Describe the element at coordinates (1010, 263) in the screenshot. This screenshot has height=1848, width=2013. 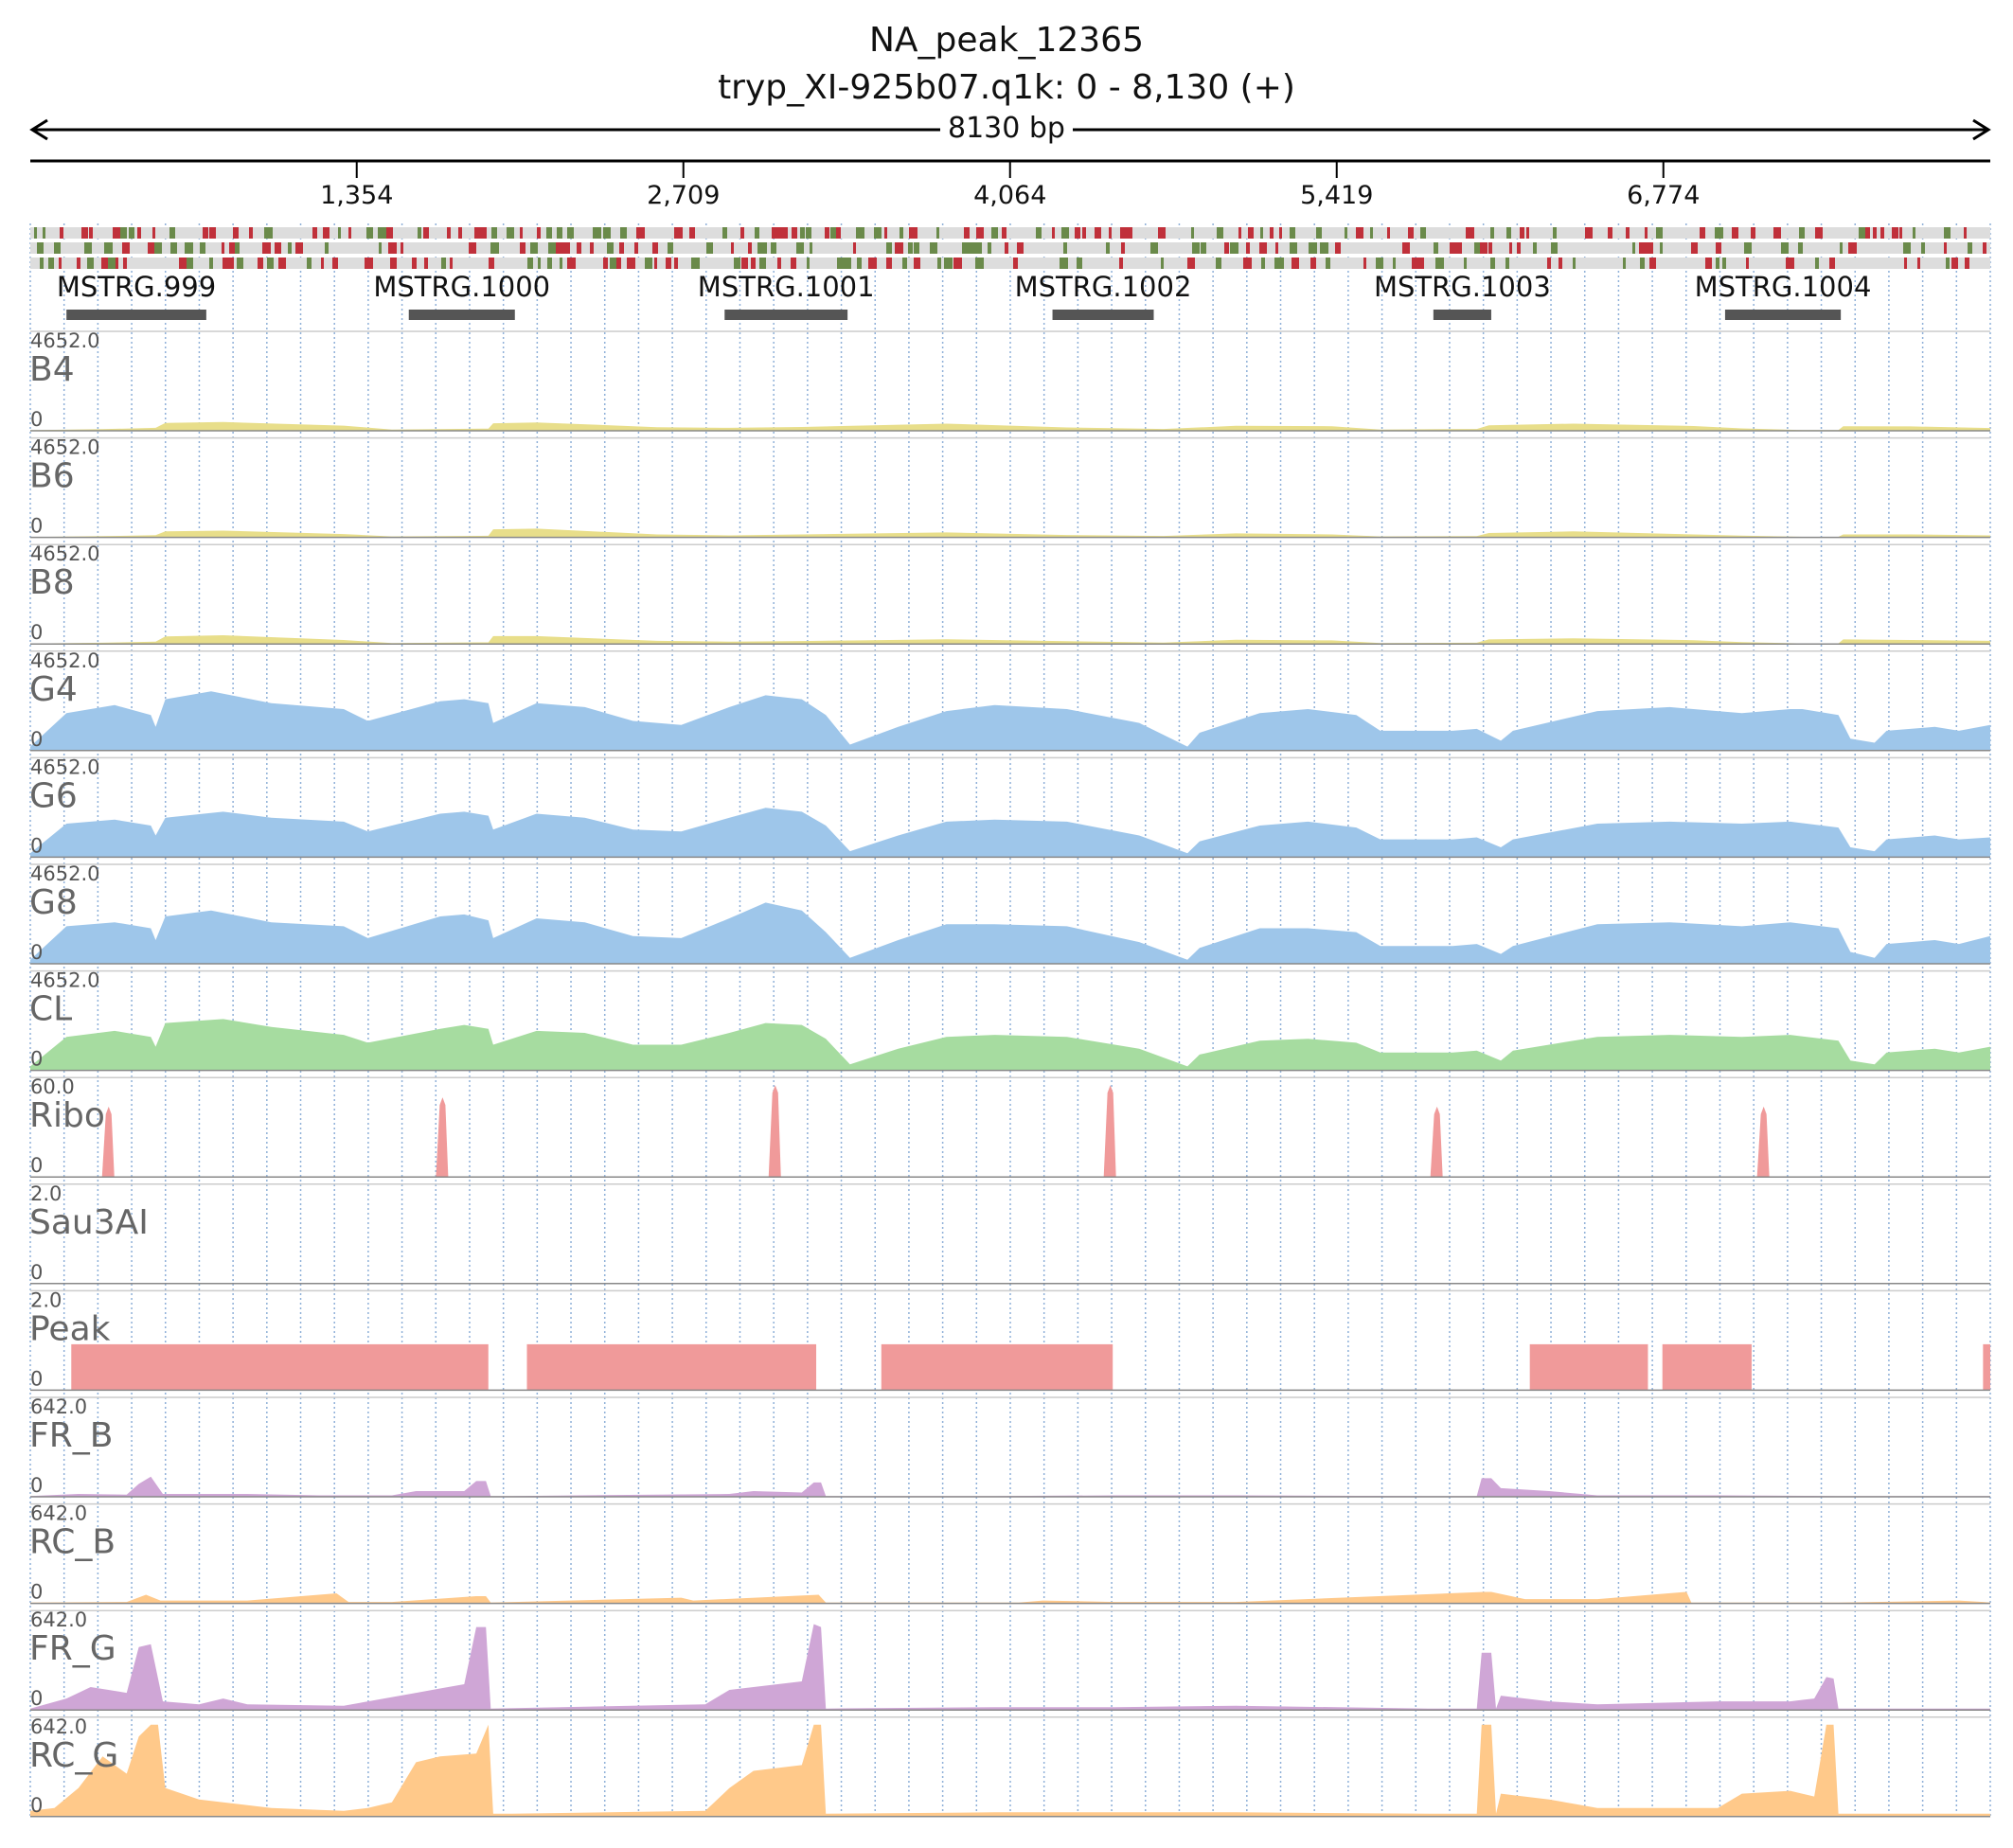
I see `reading-frame-strip` at that location.